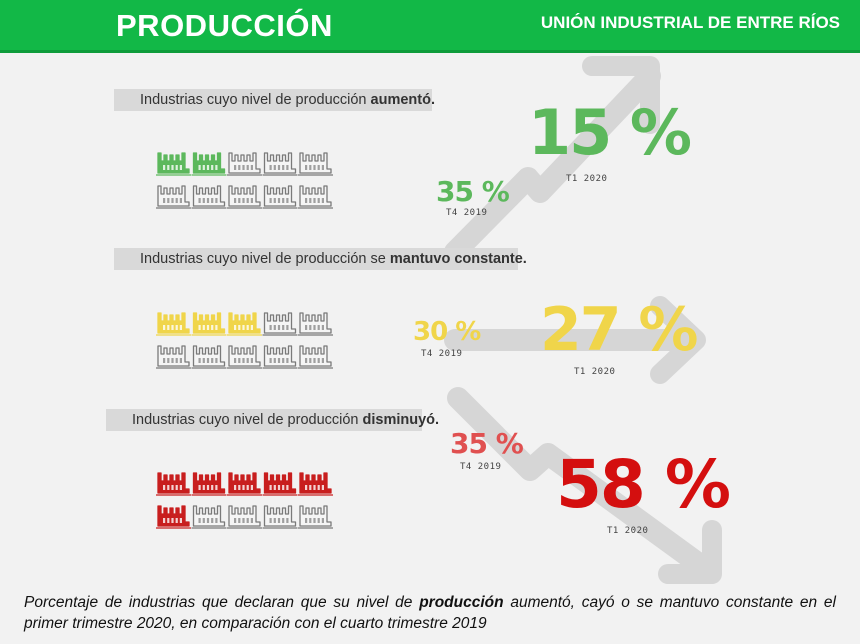 The height and width of the screenshot is (644, 860). Describe the element at coordinates (587, 179) in the screenshot. I see `current-period-increased: T1 2020` at that location.